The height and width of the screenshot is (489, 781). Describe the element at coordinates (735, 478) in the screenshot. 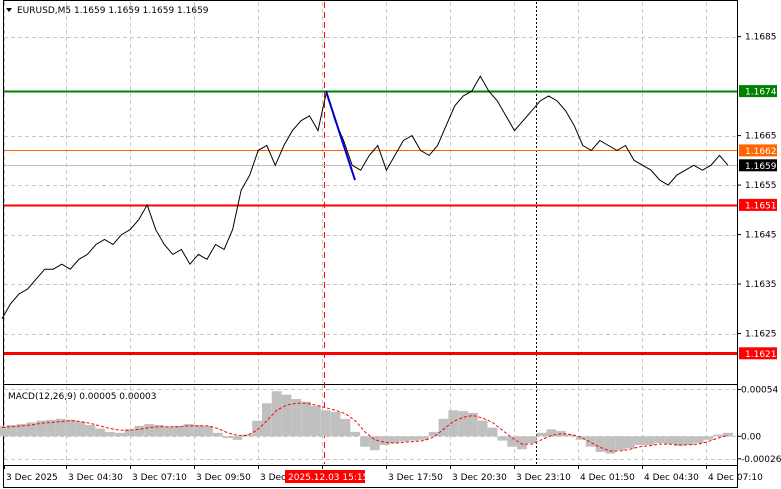

I see `x-tick-label: 4 Dec 07:10` at that location.